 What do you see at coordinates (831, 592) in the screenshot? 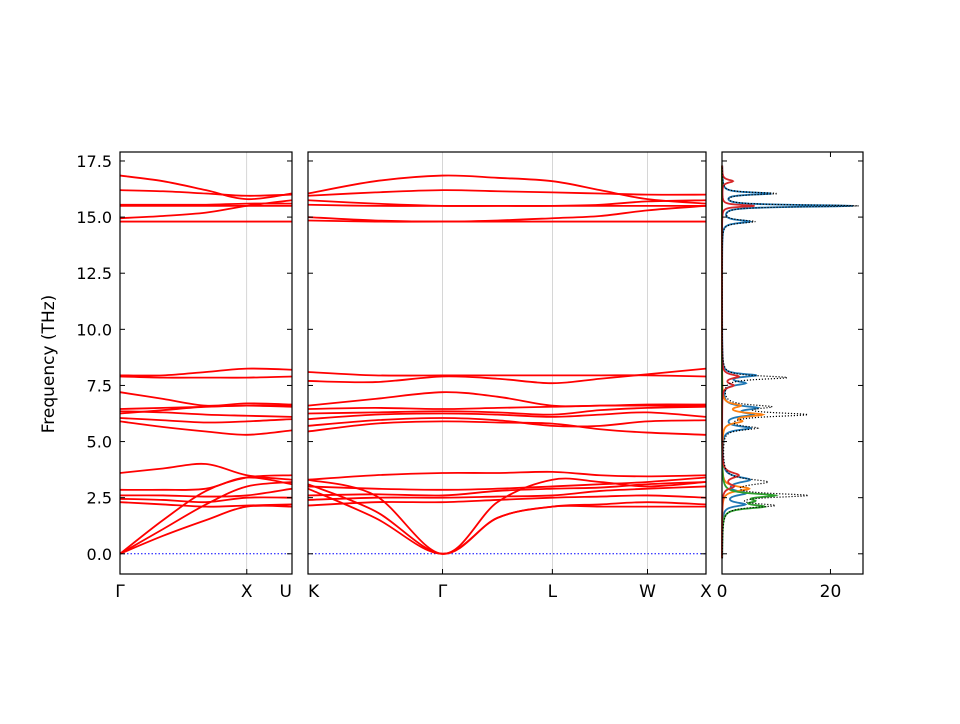
I see `x-tick-label: 20` at bounding box center [831, 592].